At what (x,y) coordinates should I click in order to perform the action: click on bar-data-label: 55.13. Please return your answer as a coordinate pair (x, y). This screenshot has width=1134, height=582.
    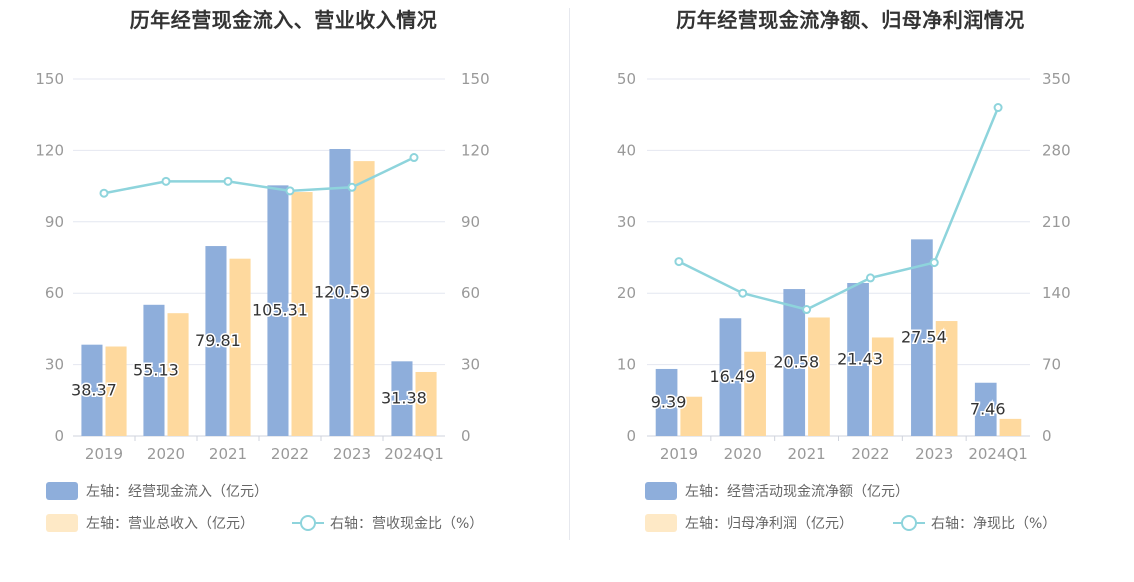
    Looking at the image, I should click on (156, 369).